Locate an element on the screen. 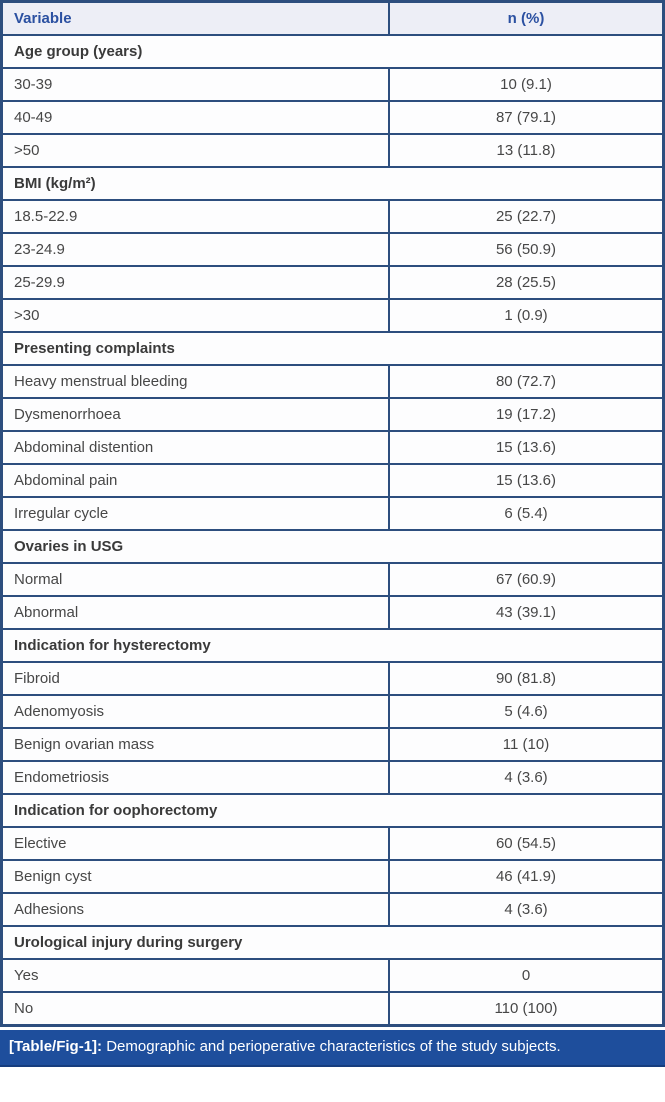 The height and width of the screenshot is (1102, 665). table-row: >50 13 (11.8) is located at coordinates (332, 150).